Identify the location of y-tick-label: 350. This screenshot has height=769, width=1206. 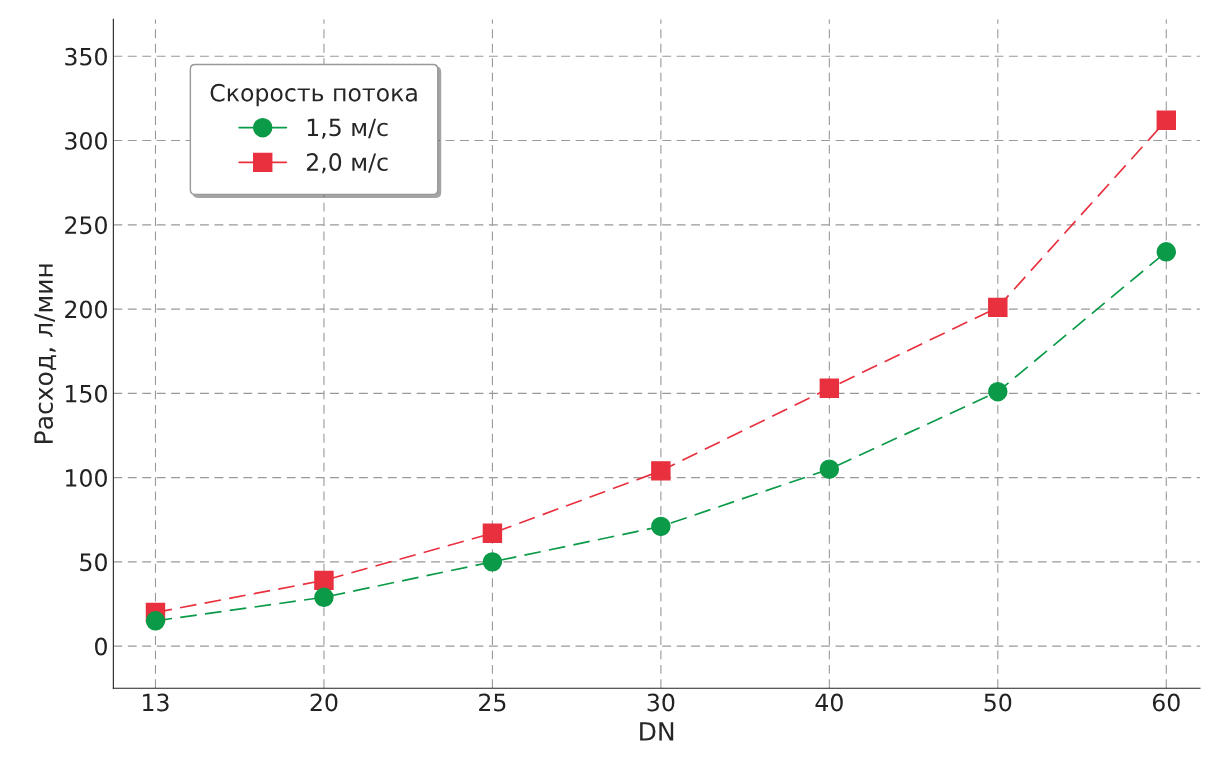
(86, 56).